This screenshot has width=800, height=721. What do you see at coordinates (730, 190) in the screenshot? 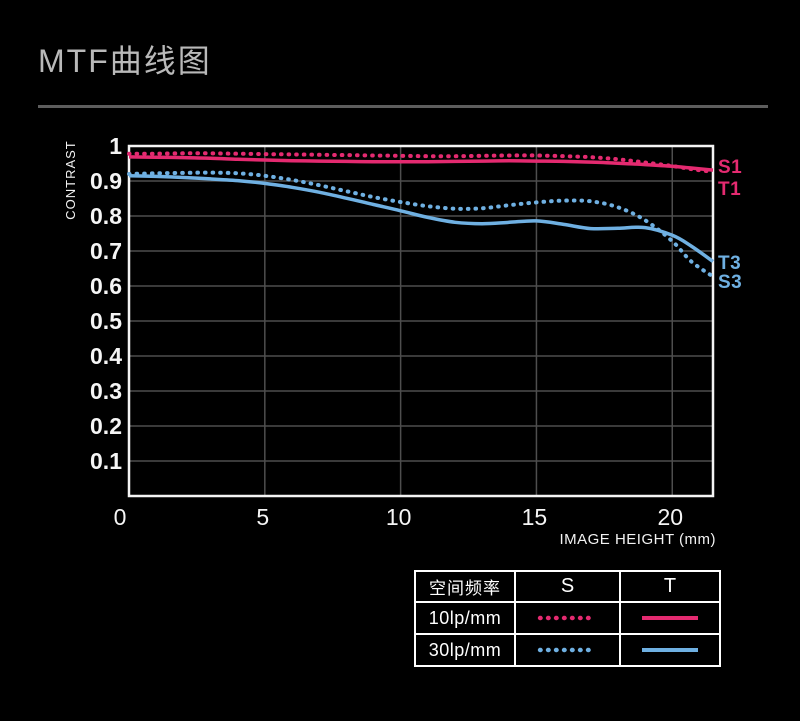
I see `curve-label-t1: T1` at bounding box center [730, 190].